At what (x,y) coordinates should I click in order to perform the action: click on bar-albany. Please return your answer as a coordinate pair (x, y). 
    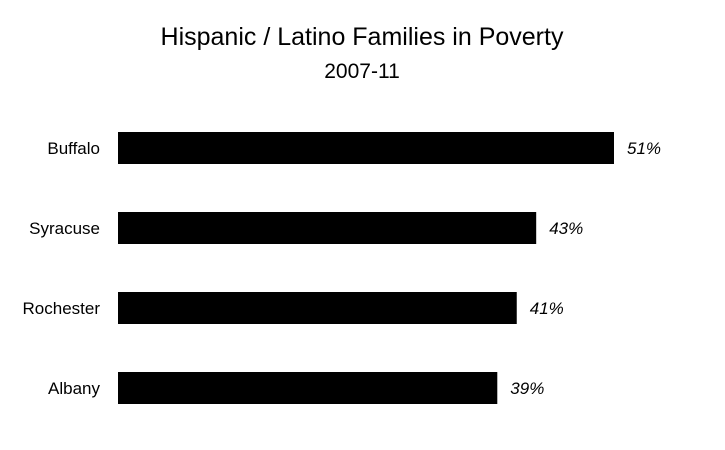
    Looking at the image, I should click on (308, 388).